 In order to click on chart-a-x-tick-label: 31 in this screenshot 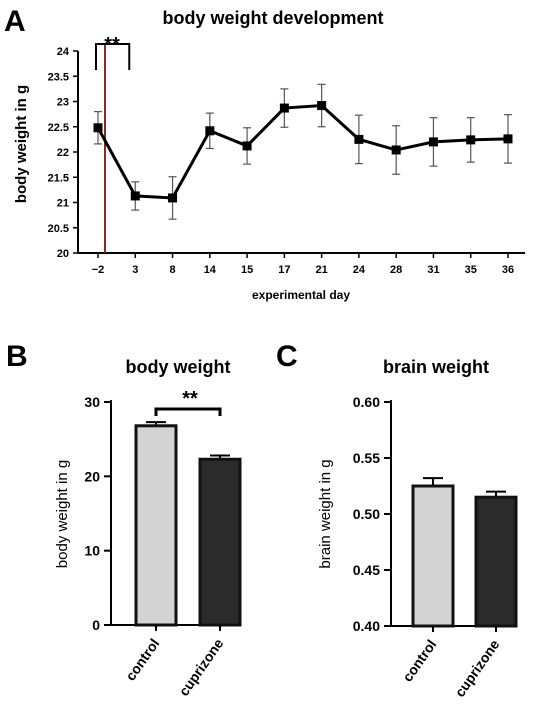, I will do `click(433, 270)`.